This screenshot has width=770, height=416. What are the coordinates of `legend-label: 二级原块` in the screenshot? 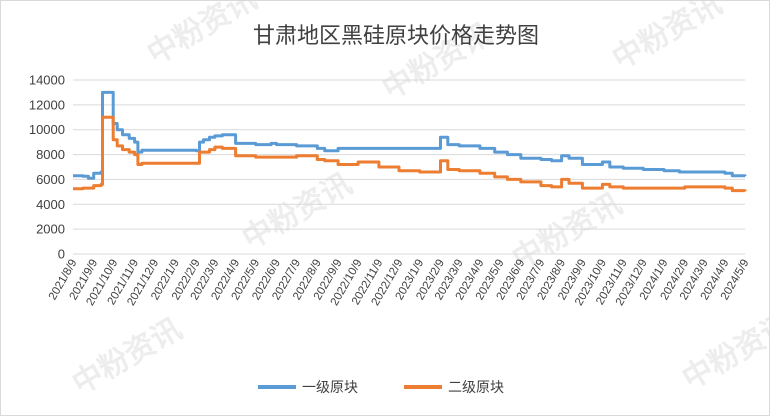 It's located at (476, 388).